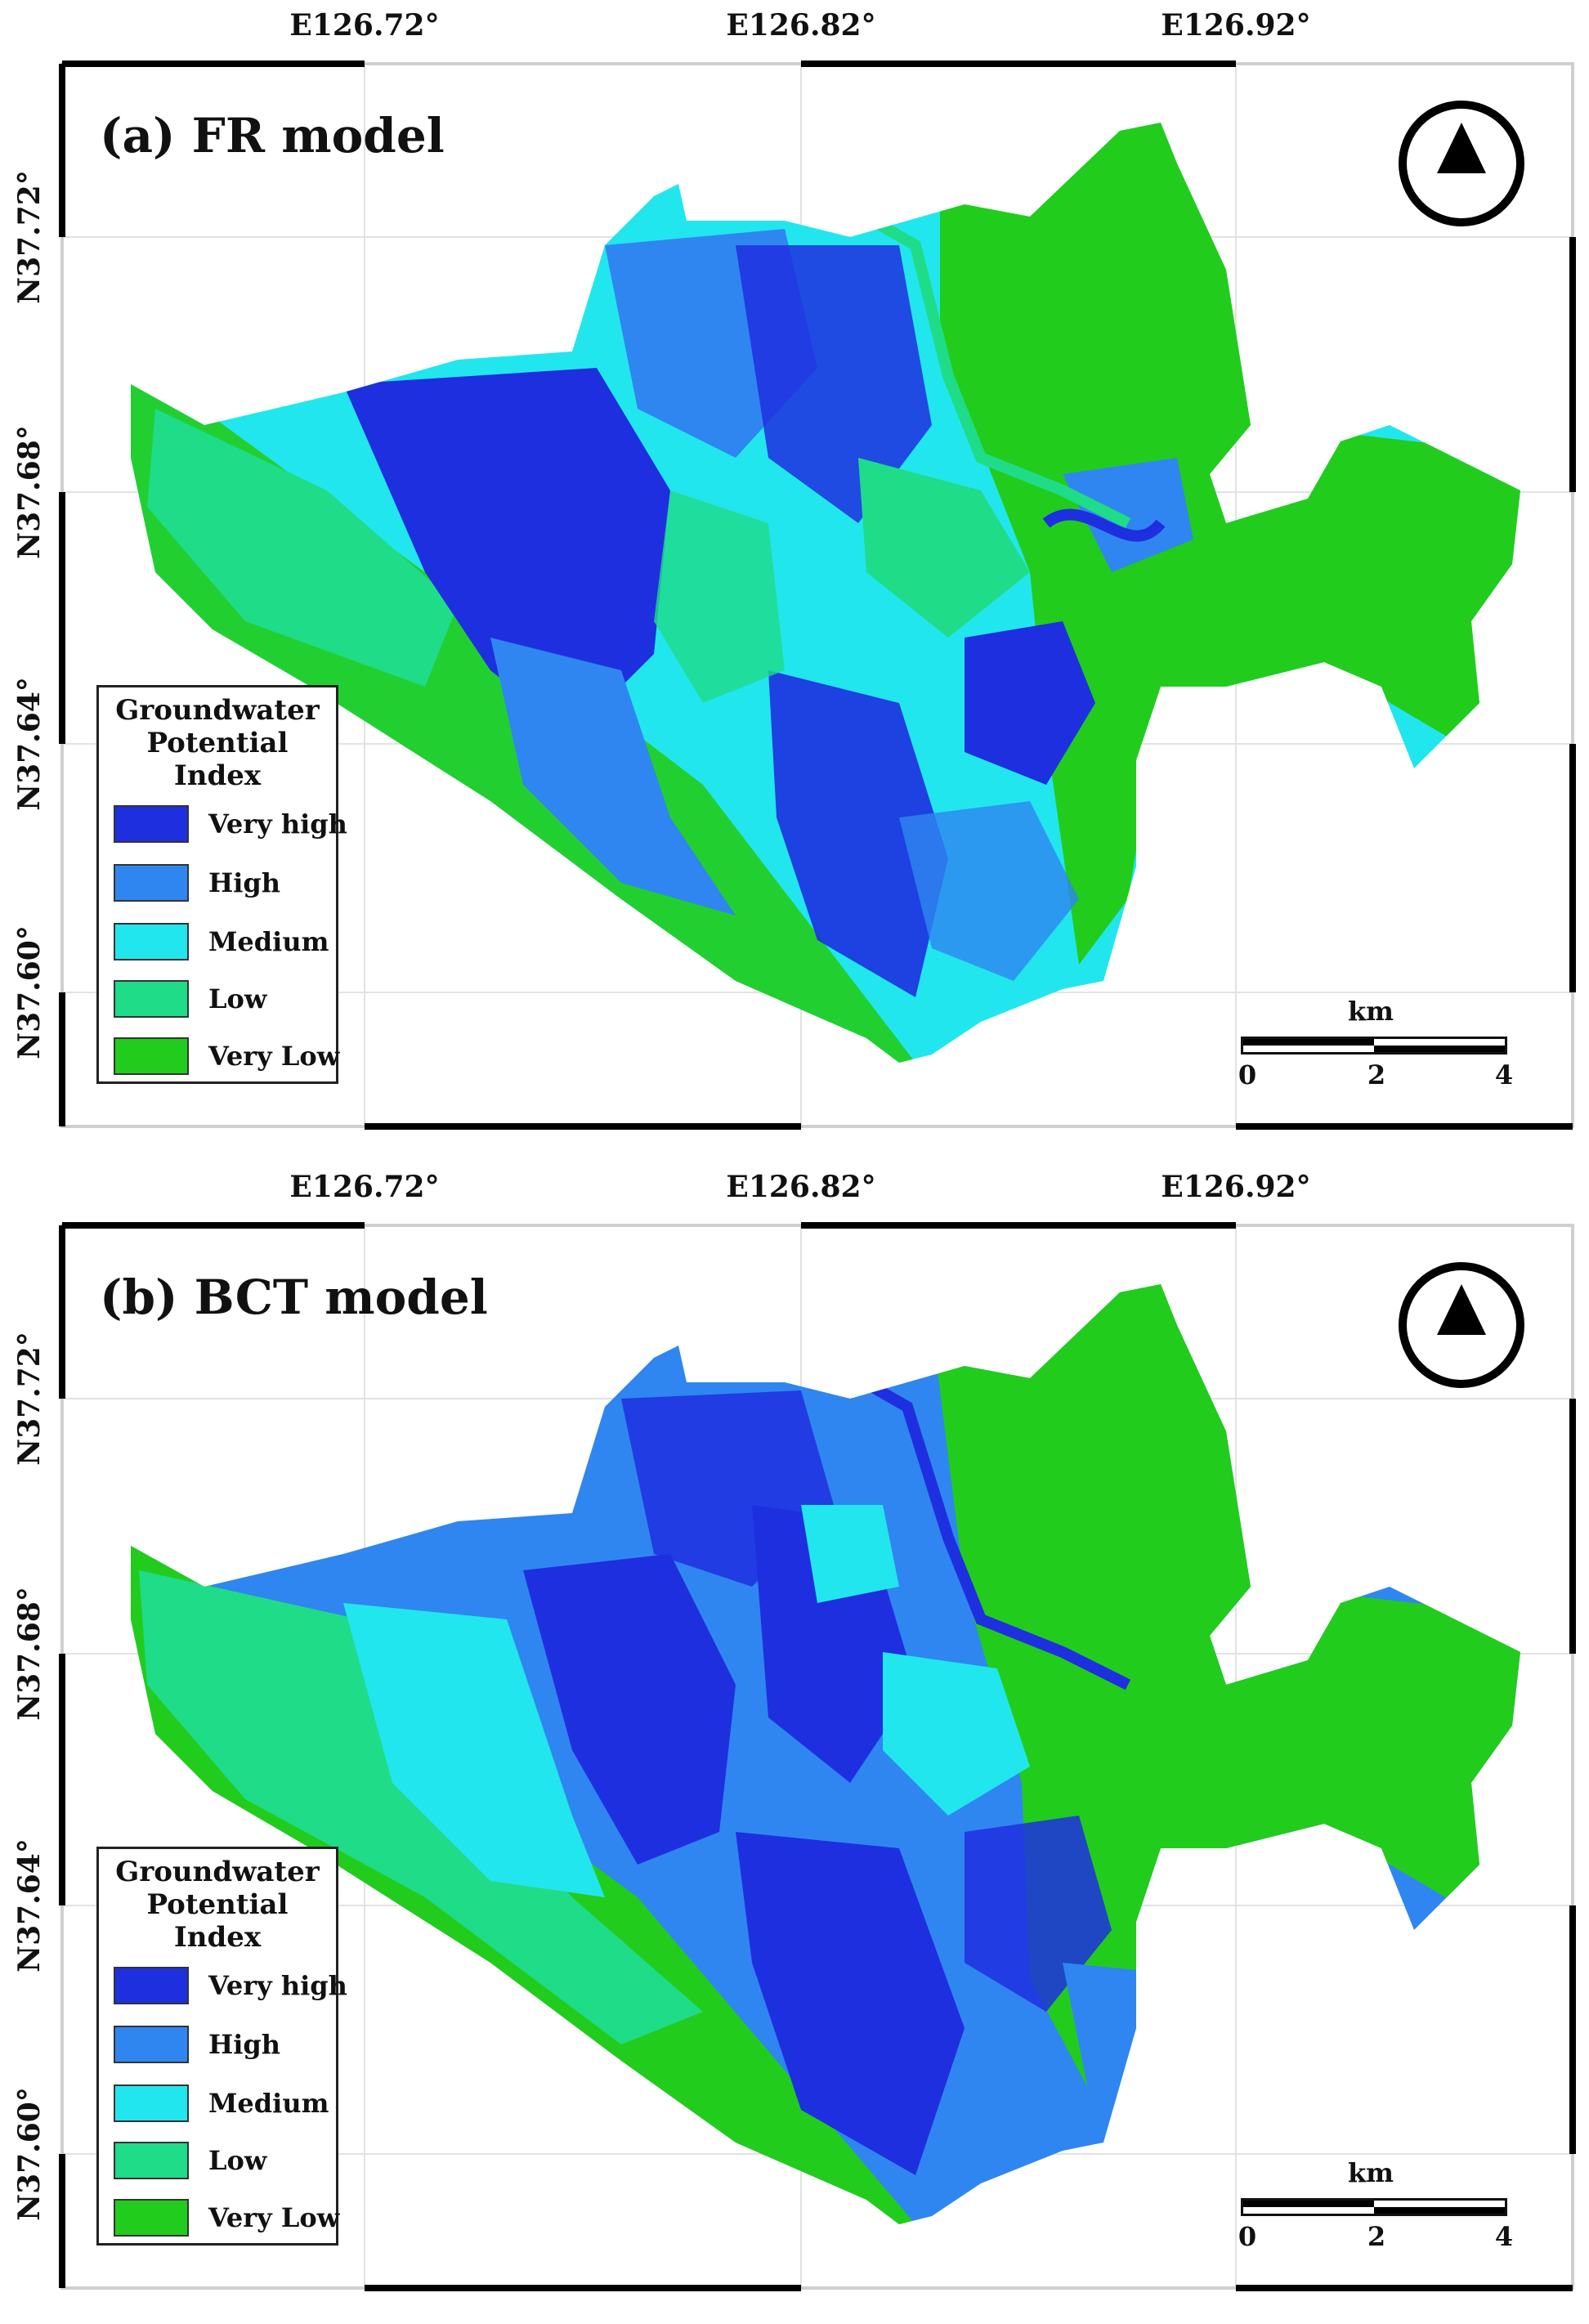  Describe the element at coordinates (272, 135) in the screenshot. I see `panel-title: (a) FR model` at that location.